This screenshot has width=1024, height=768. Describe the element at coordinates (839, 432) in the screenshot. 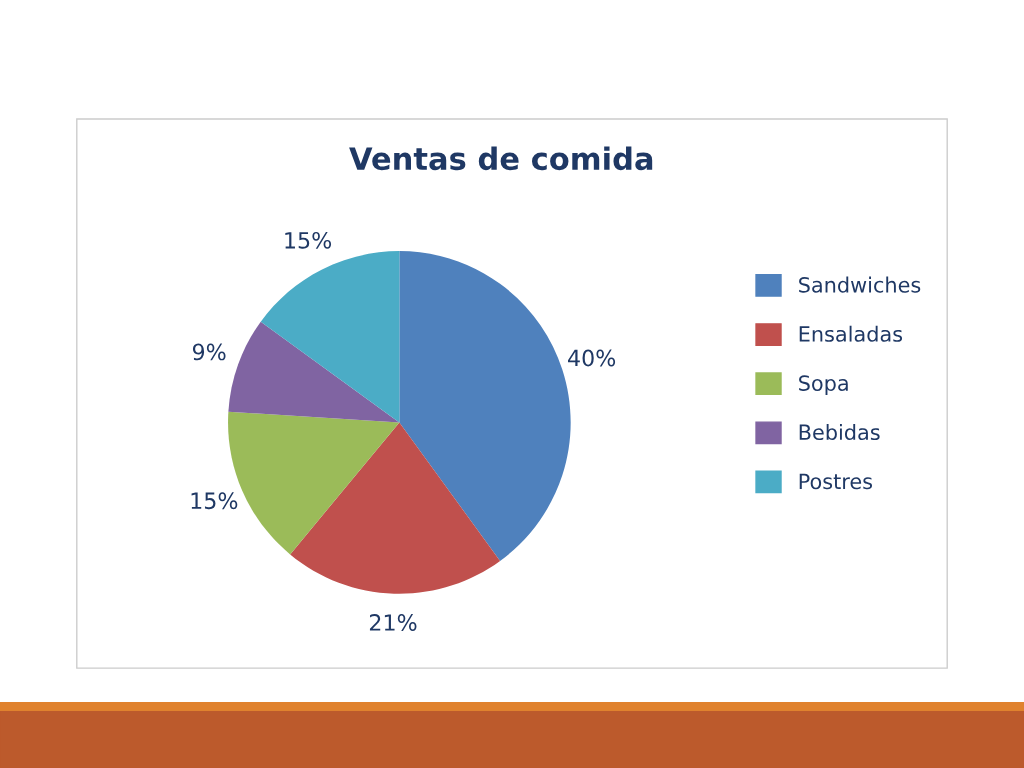

I see `legend-label: Bebidas` at that location.